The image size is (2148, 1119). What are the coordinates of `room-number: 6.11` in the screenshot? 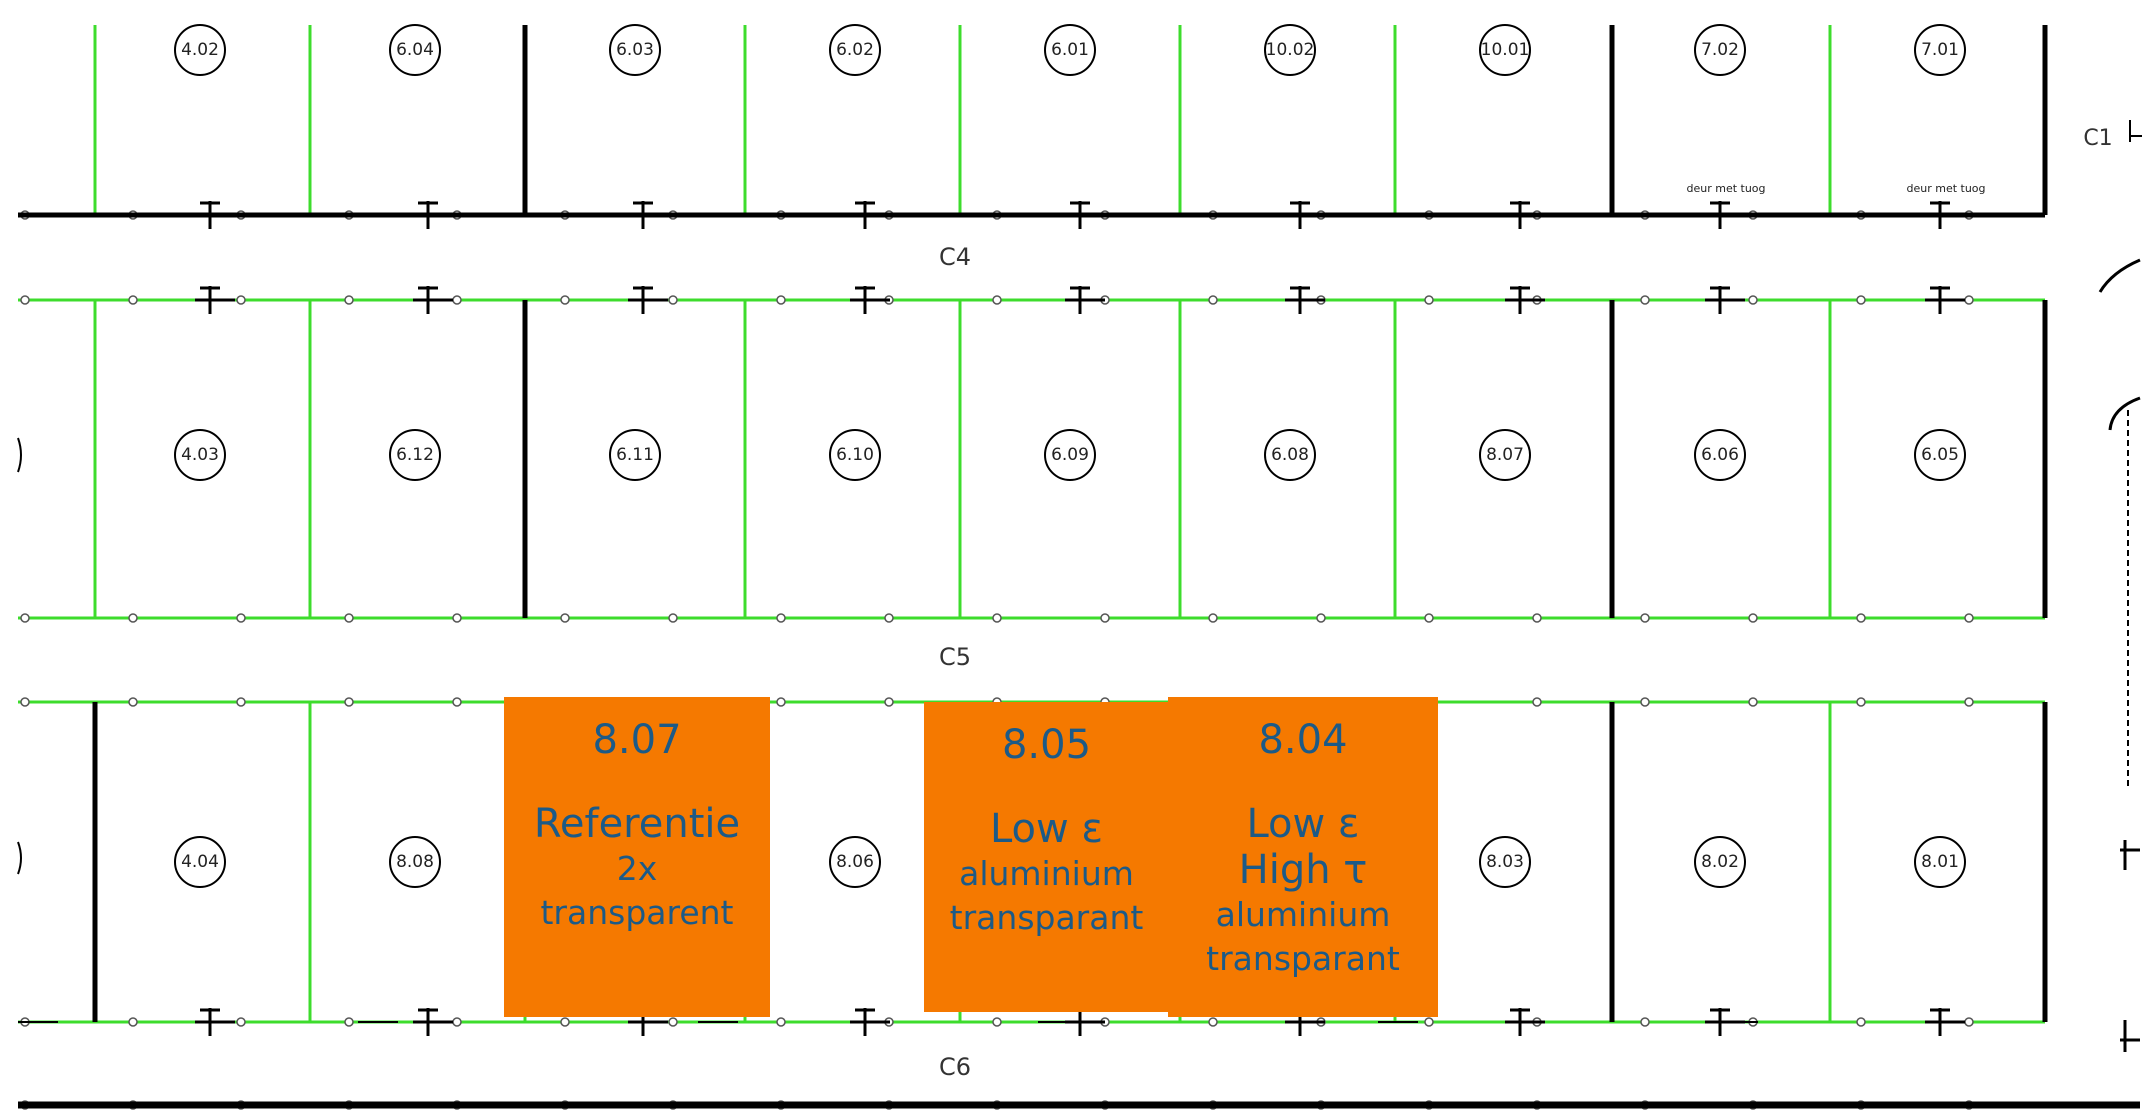 It's located at (635, 455).